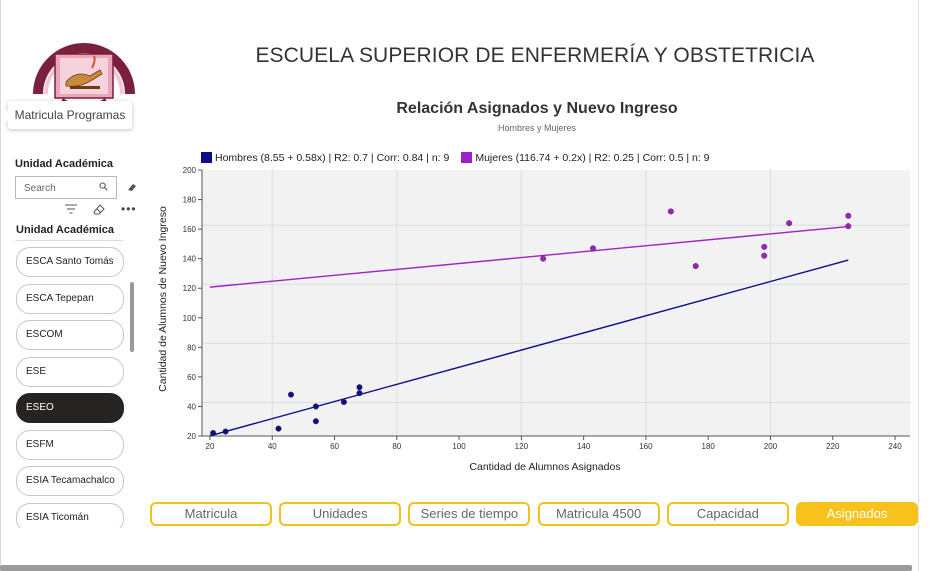 The width and height of the screenshot is (939, 571). Describe the element at coordinates (70, 515) in the screenshot. I see `slicer-item: ESIA Ticomán` at that location.